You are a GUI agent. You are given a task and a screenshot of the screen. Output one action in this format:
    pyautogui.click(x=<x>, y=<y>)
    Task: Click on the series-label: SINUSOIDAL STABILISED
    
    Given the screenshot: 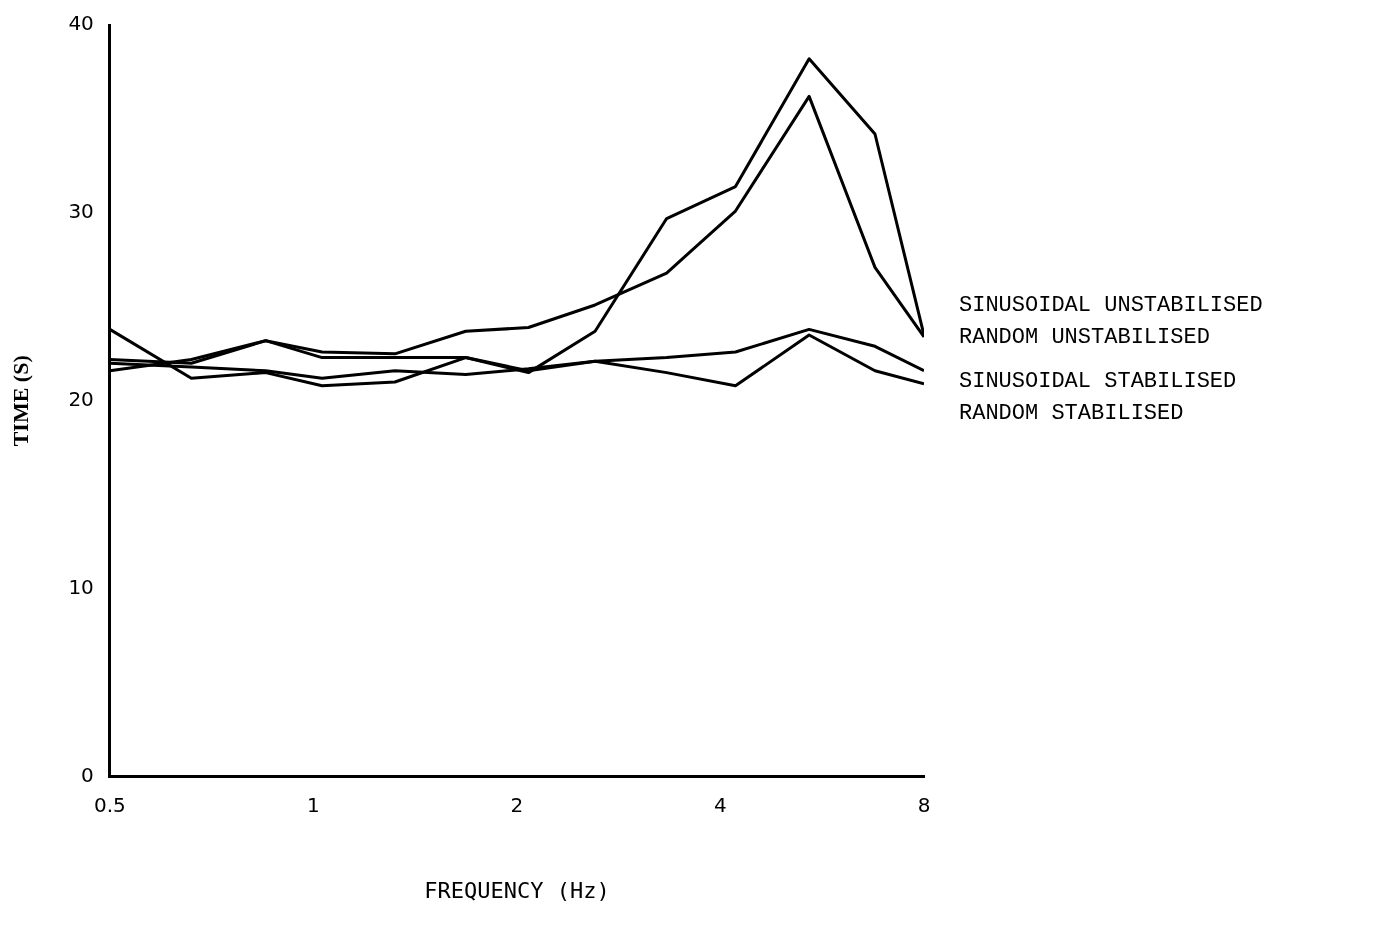 What is the action you would take?
    pyautogui.click(x=1098, y=381)
    